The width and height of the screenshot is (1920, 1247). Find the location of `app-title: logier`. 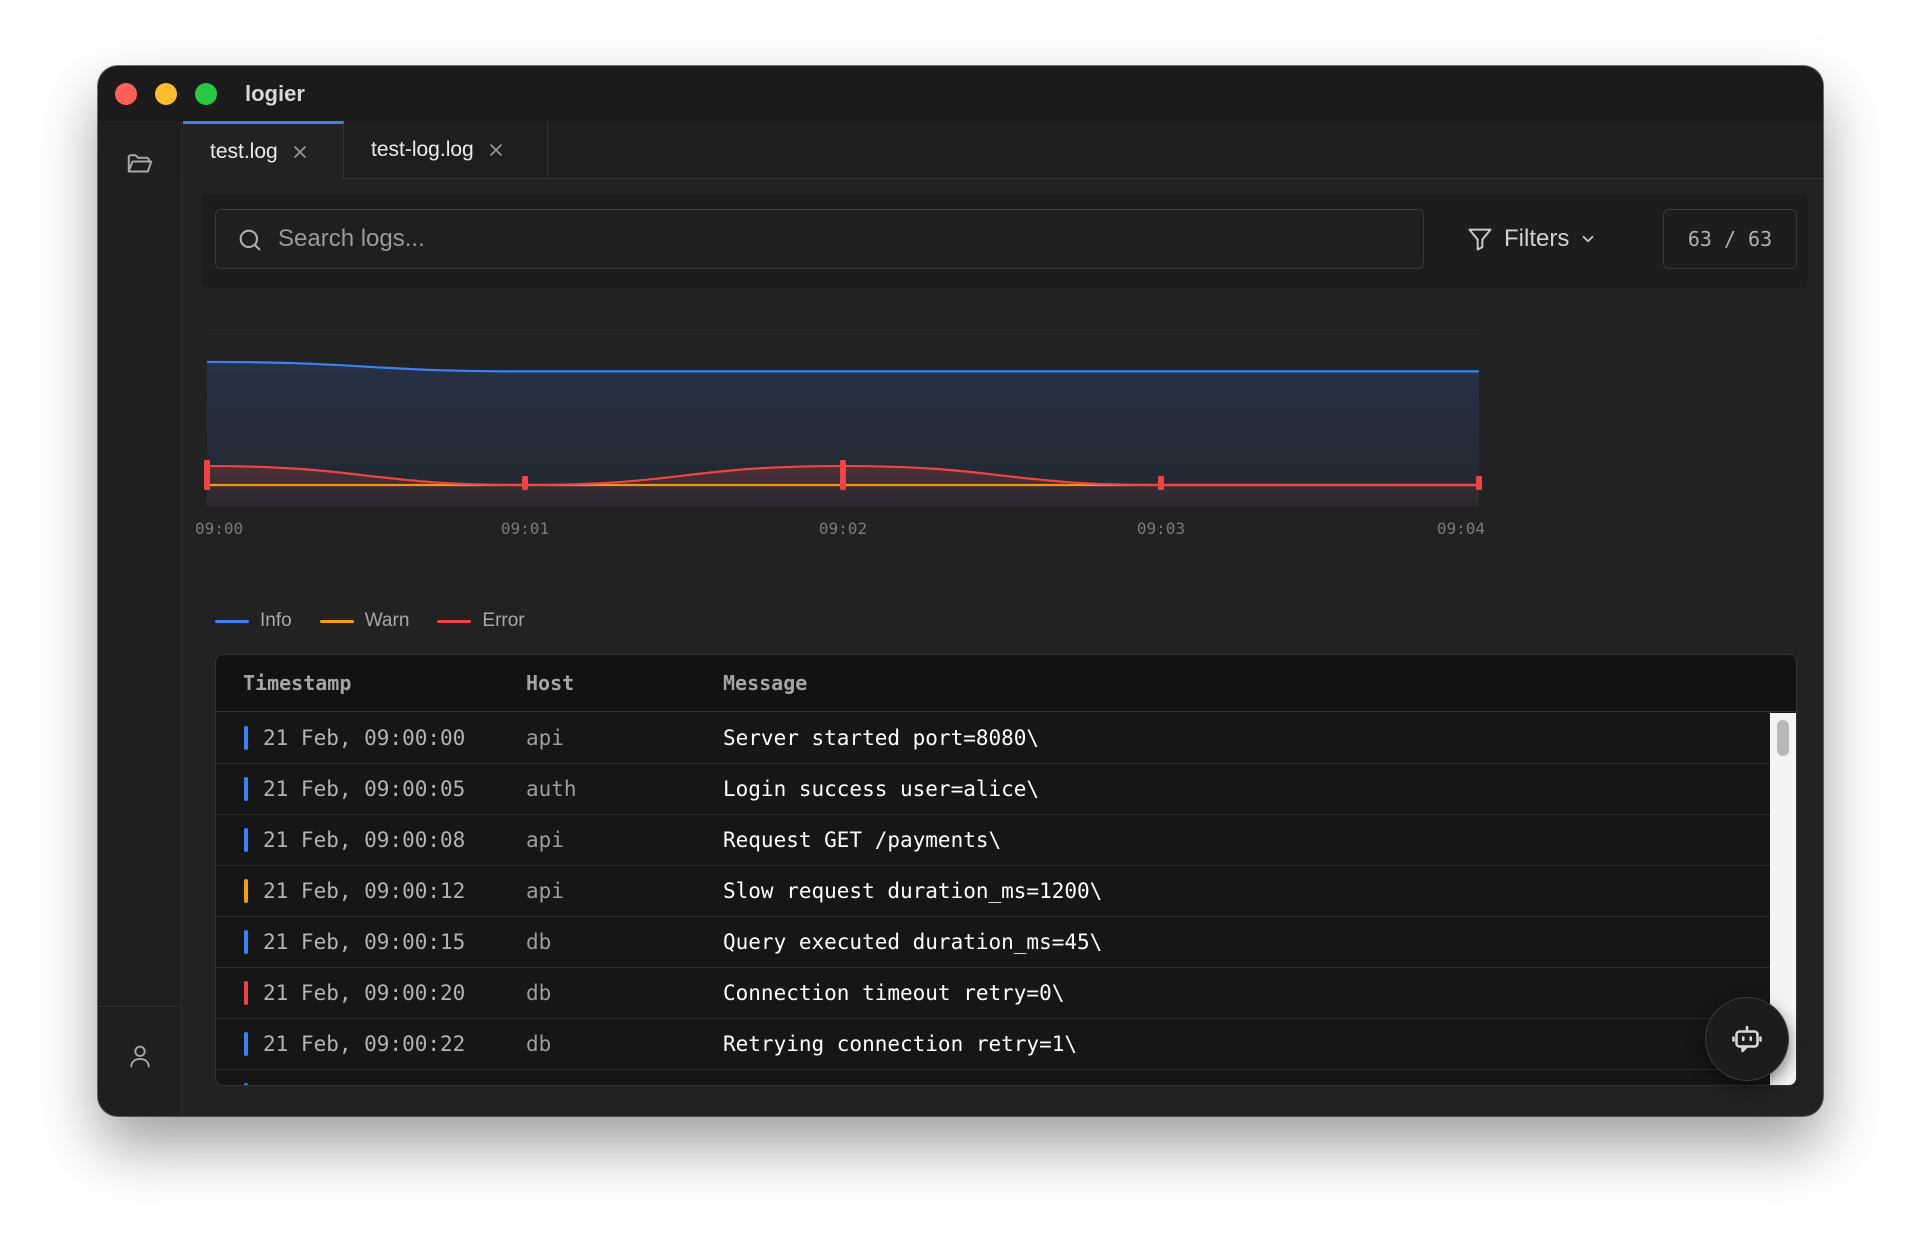

app-title: logier is located at coordinates (275, 93).